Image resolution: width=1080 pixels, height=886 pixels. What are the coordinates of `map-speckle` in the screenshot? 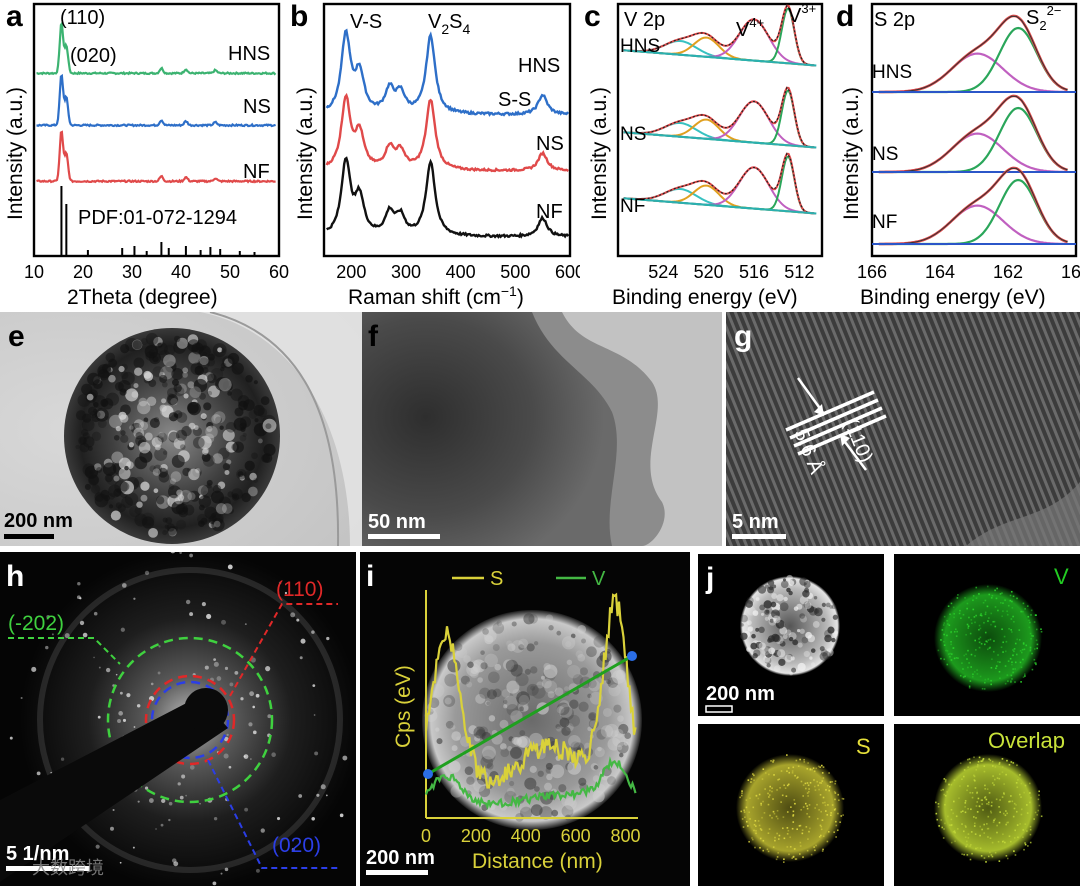 It's located at (891, 718).